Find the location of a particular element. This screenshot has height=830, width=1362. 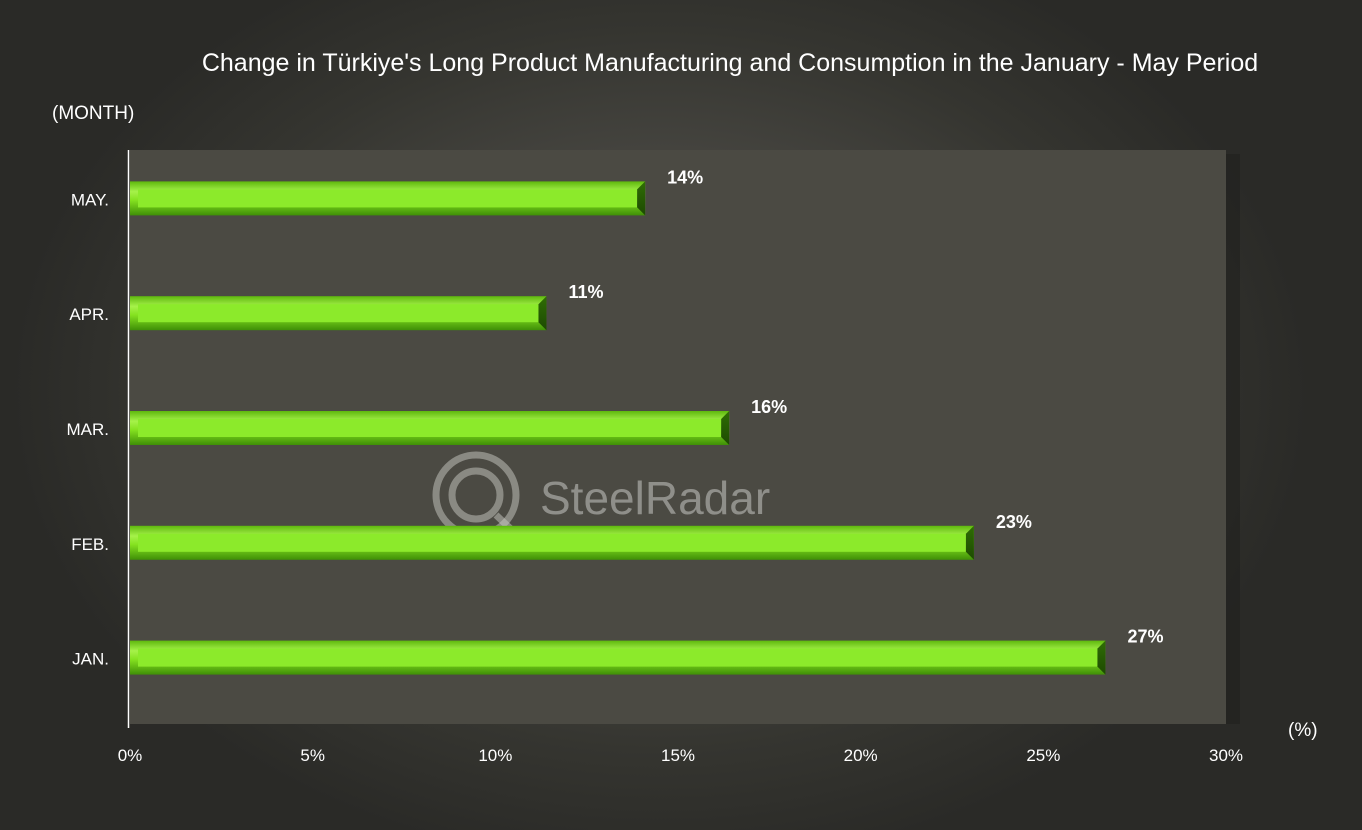

steelradar-watermark: SteelRadar is located at coordinates (601, 495).